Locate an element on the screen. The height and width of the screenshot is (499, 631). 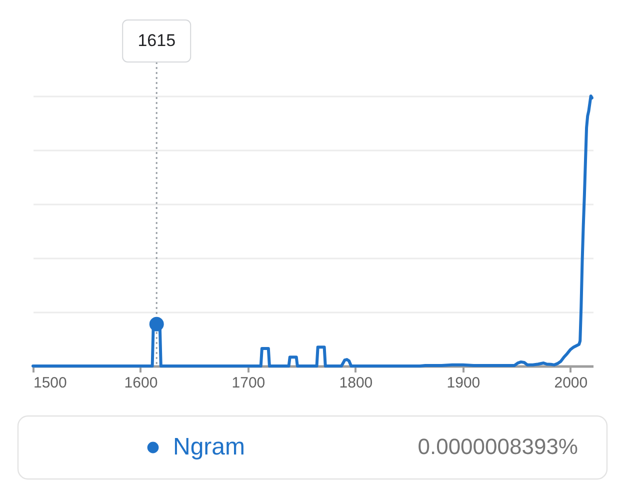
x-tick-label: 1500 is located at coordinates (50, 383).